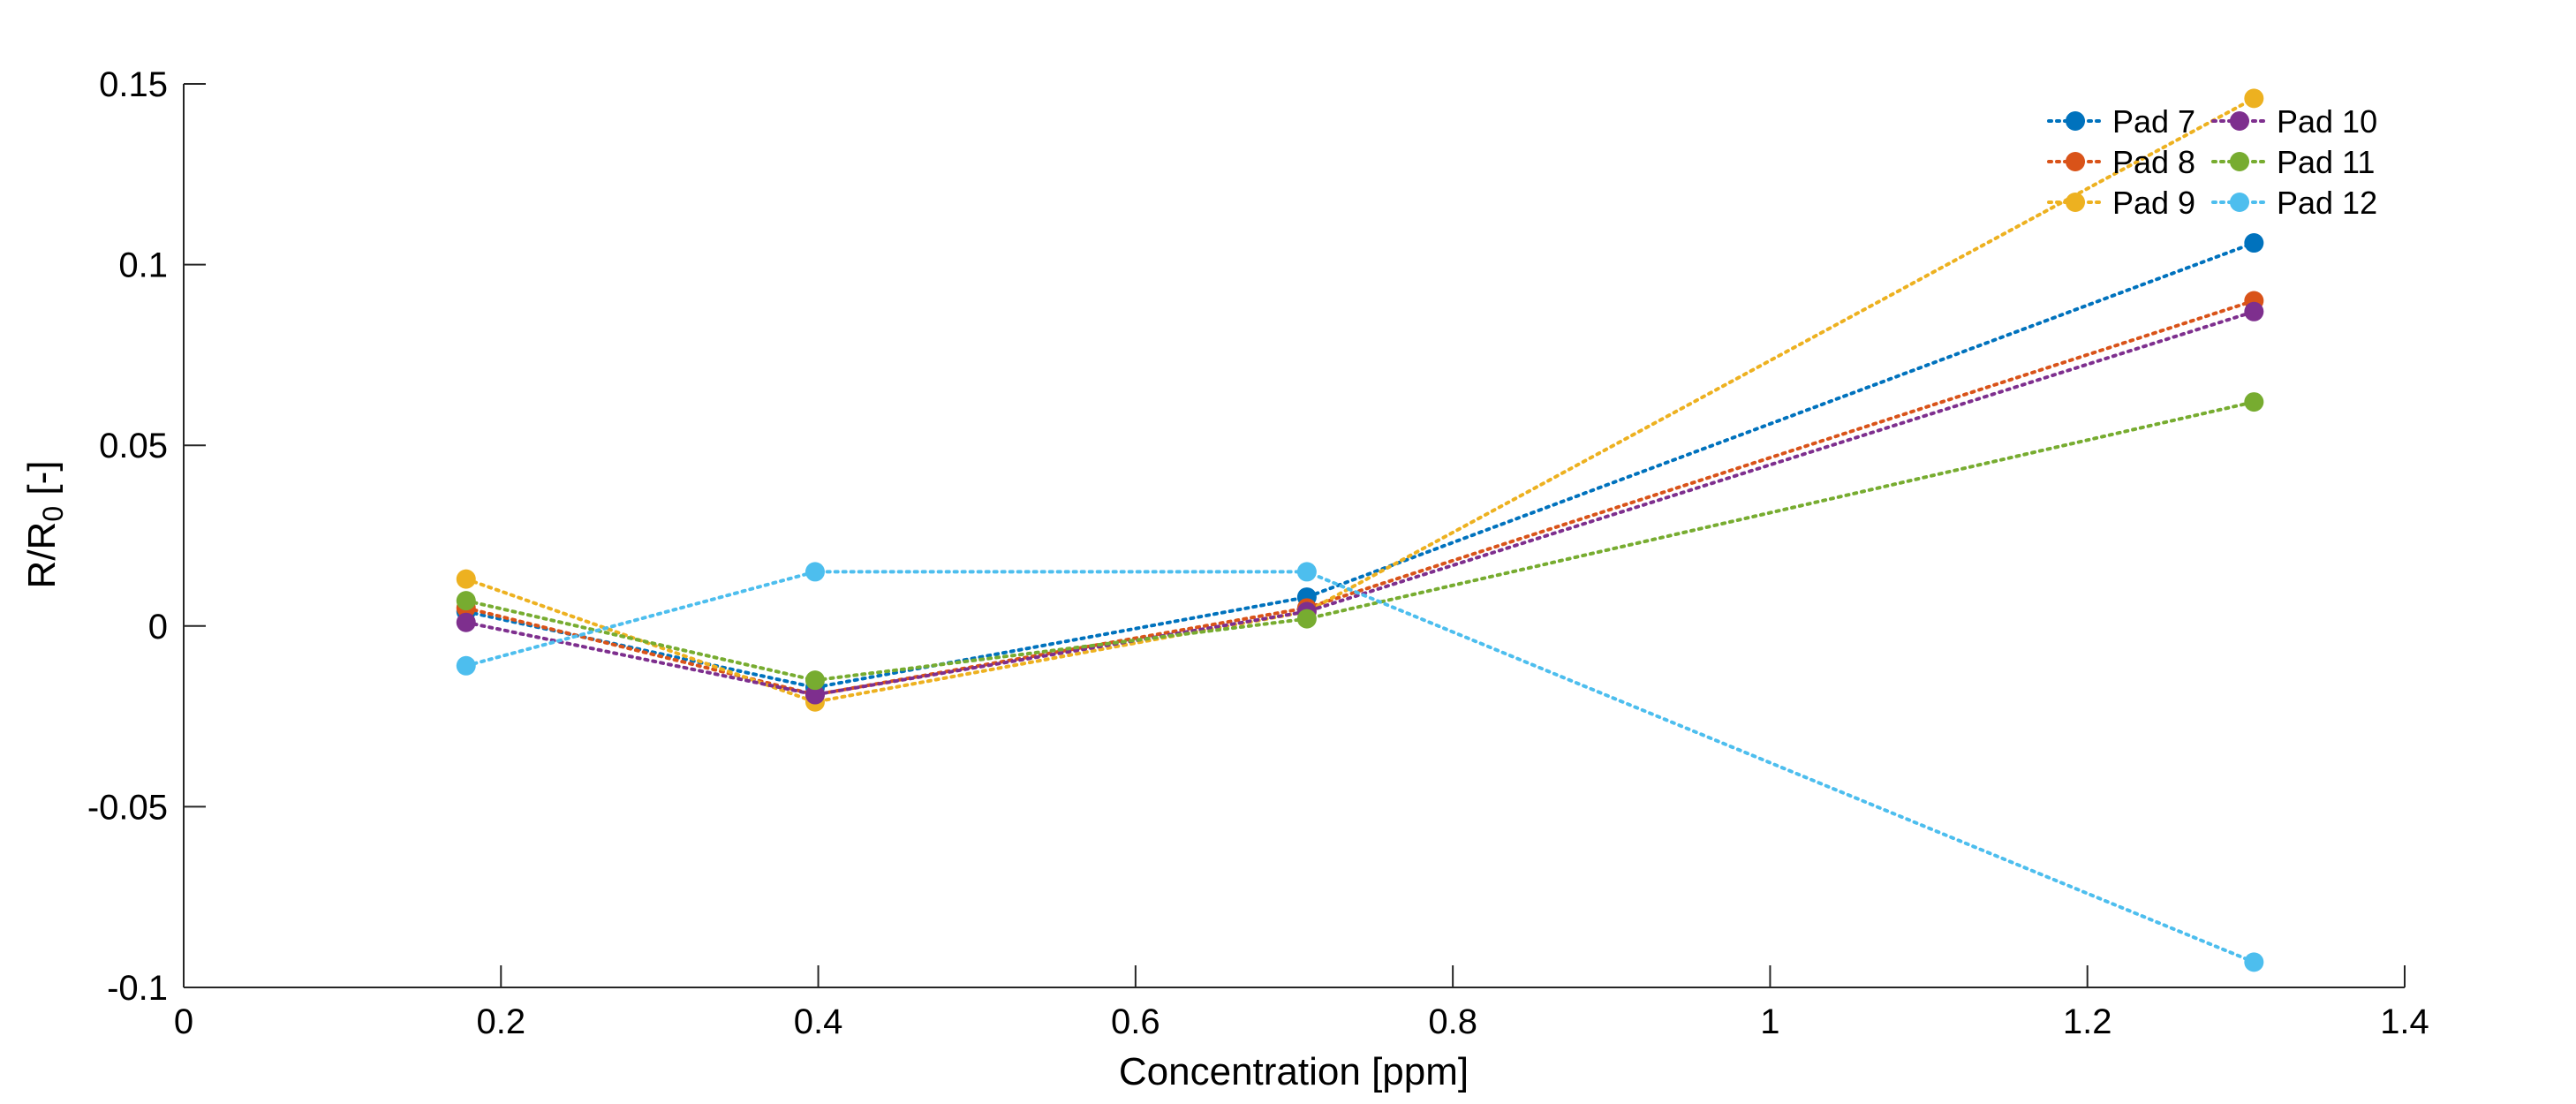  I want to click on legend-item: Pad 12, so click(2294, 203).